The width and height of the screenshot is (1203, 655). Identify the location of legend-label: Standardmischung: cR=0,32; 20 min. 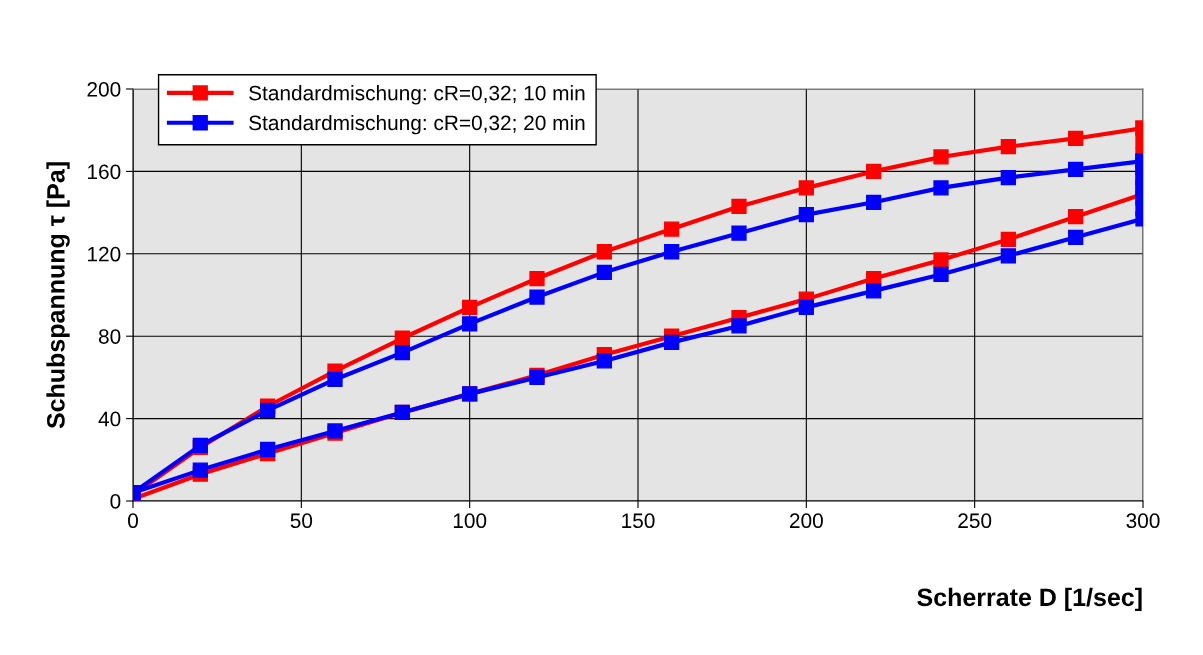
(417, 124).